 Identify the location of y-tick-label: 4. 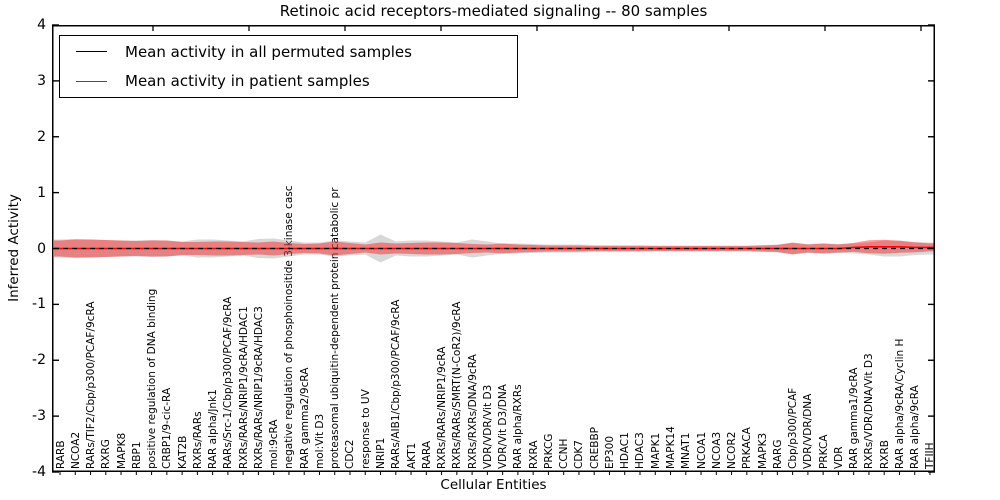
(41, 25).